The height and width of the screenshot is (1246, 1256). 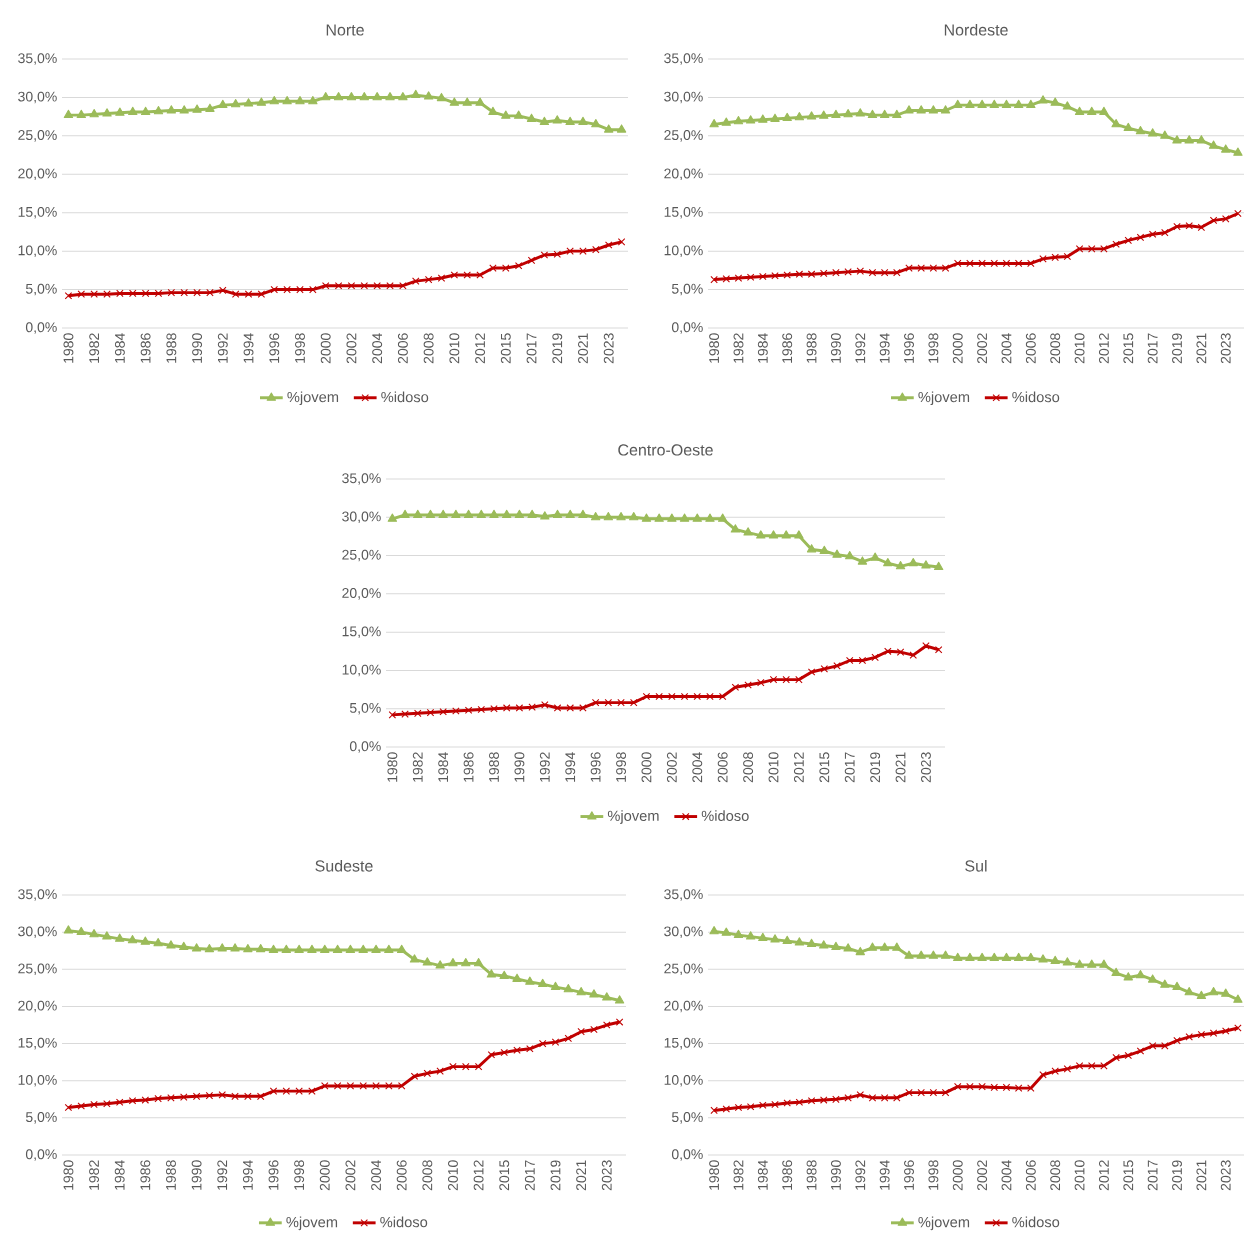 I want to click on x-tick-label: 2012, so click(x=1103, y=1175).